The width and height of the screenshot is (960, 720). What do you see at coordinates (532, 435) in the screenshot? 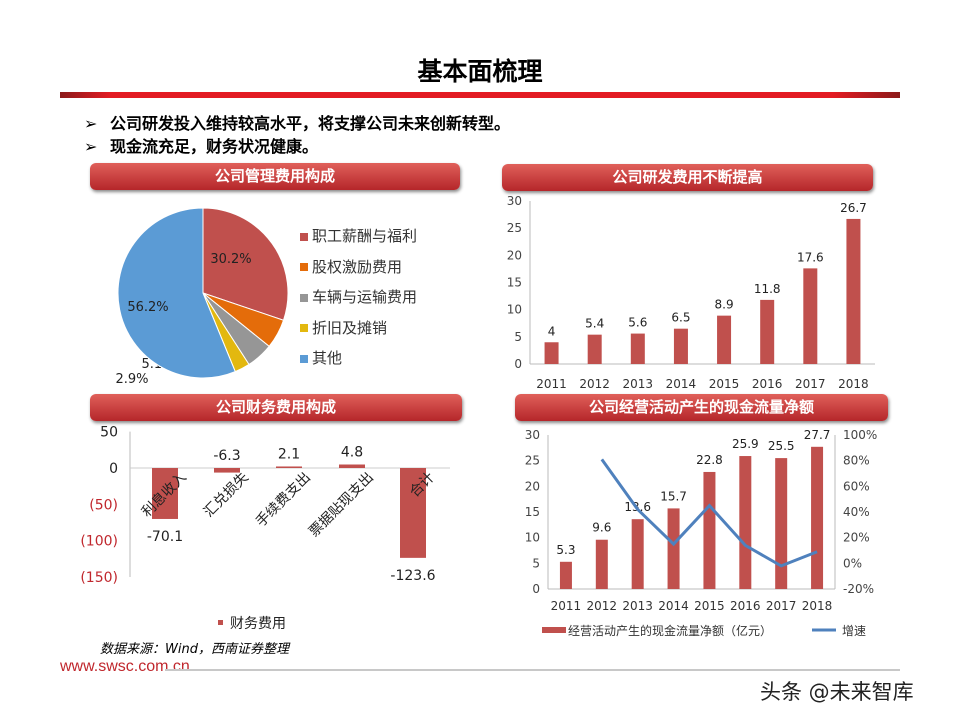
I see `y-tick-label: 30` at bounding box center [532, 435].